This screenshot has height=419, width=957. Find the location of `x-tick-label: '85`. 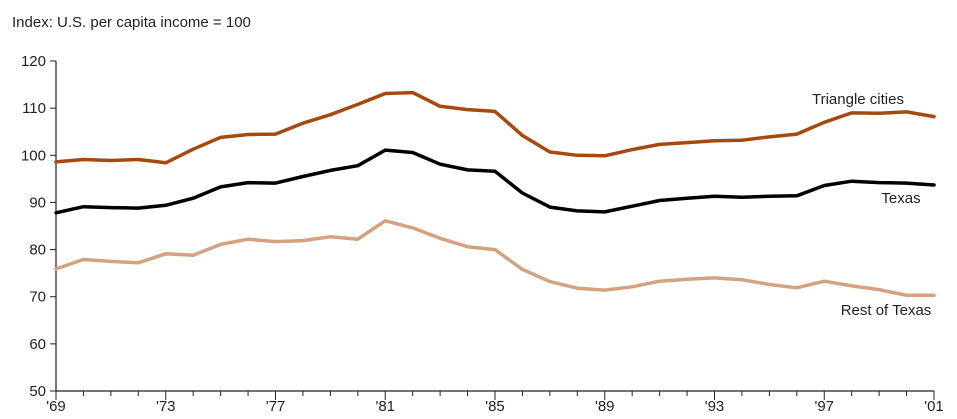

x-tick-label: '85 is located at coordinates (495, 406).